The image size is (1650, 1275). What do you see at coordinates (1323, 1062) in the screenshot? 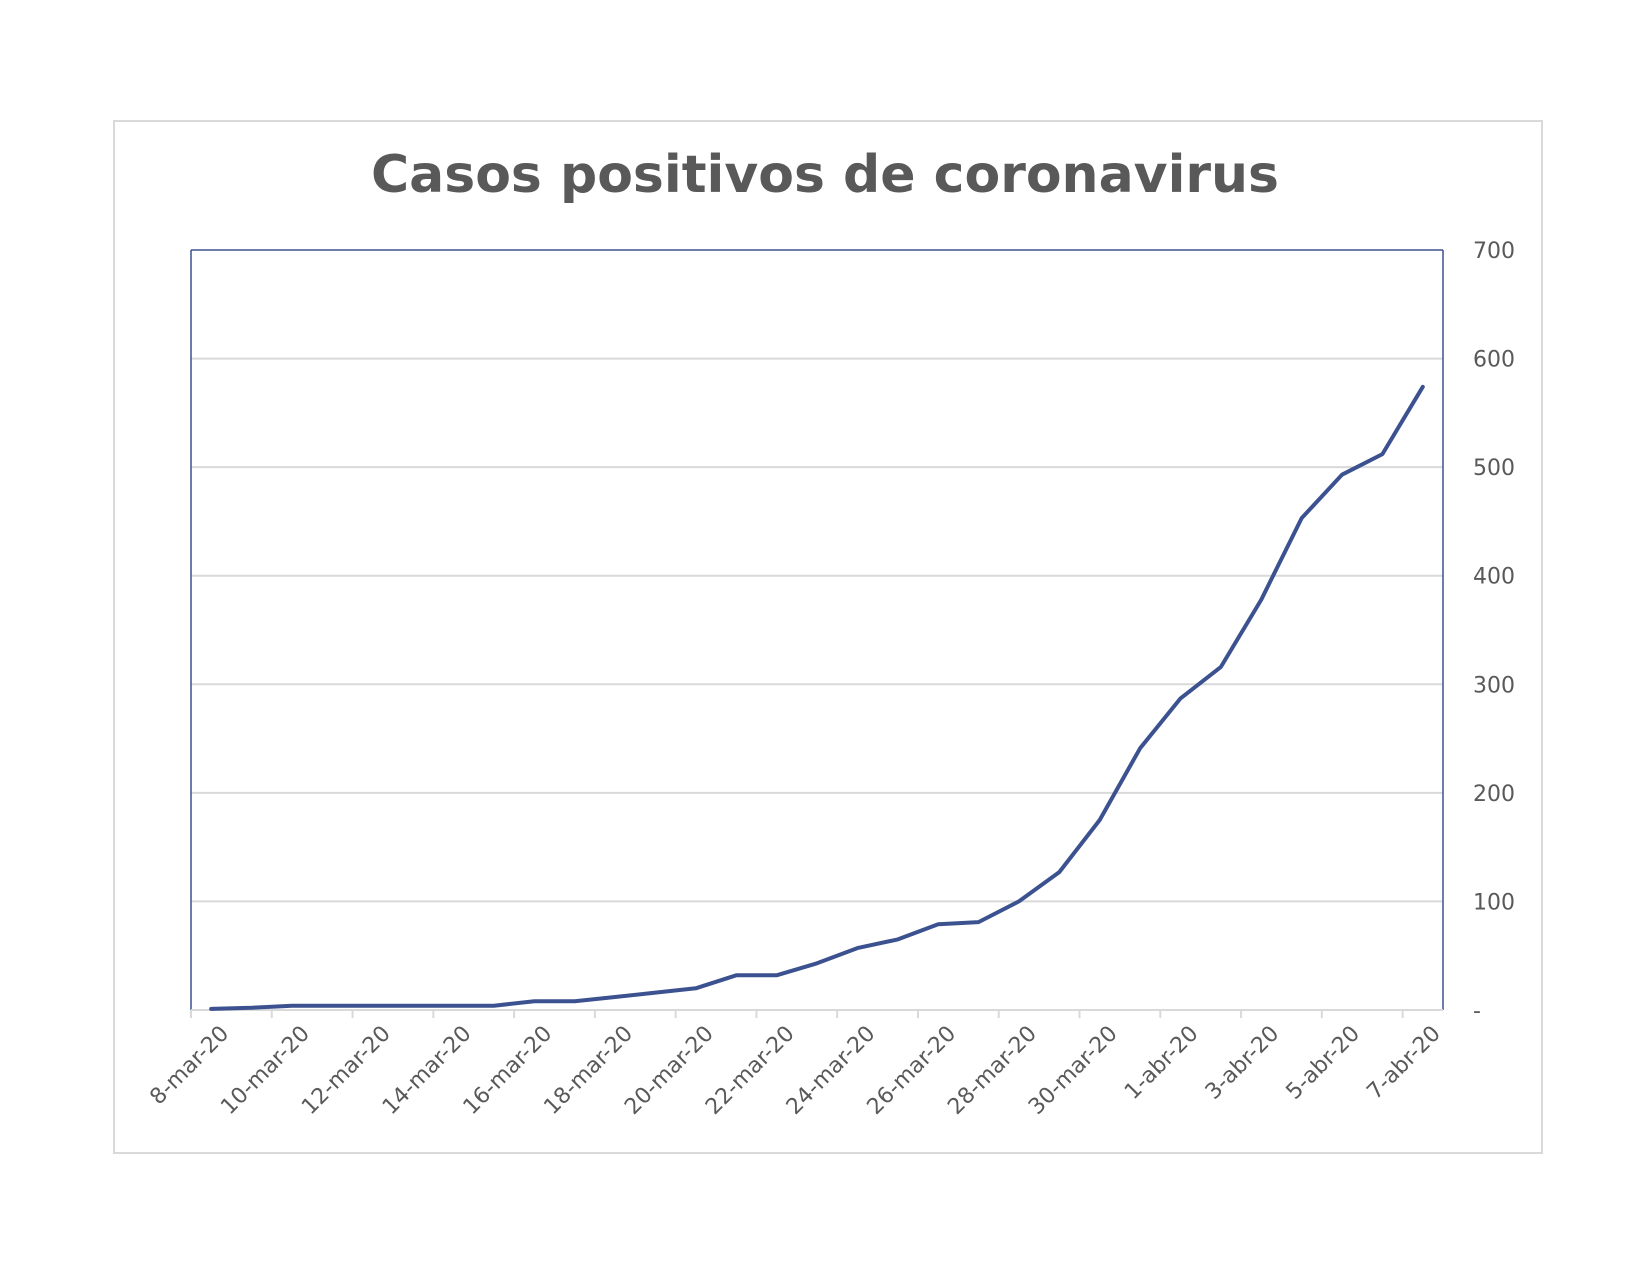
I see `x-tick-label: 5-abr-20` at bounding box center [1323, 1062].